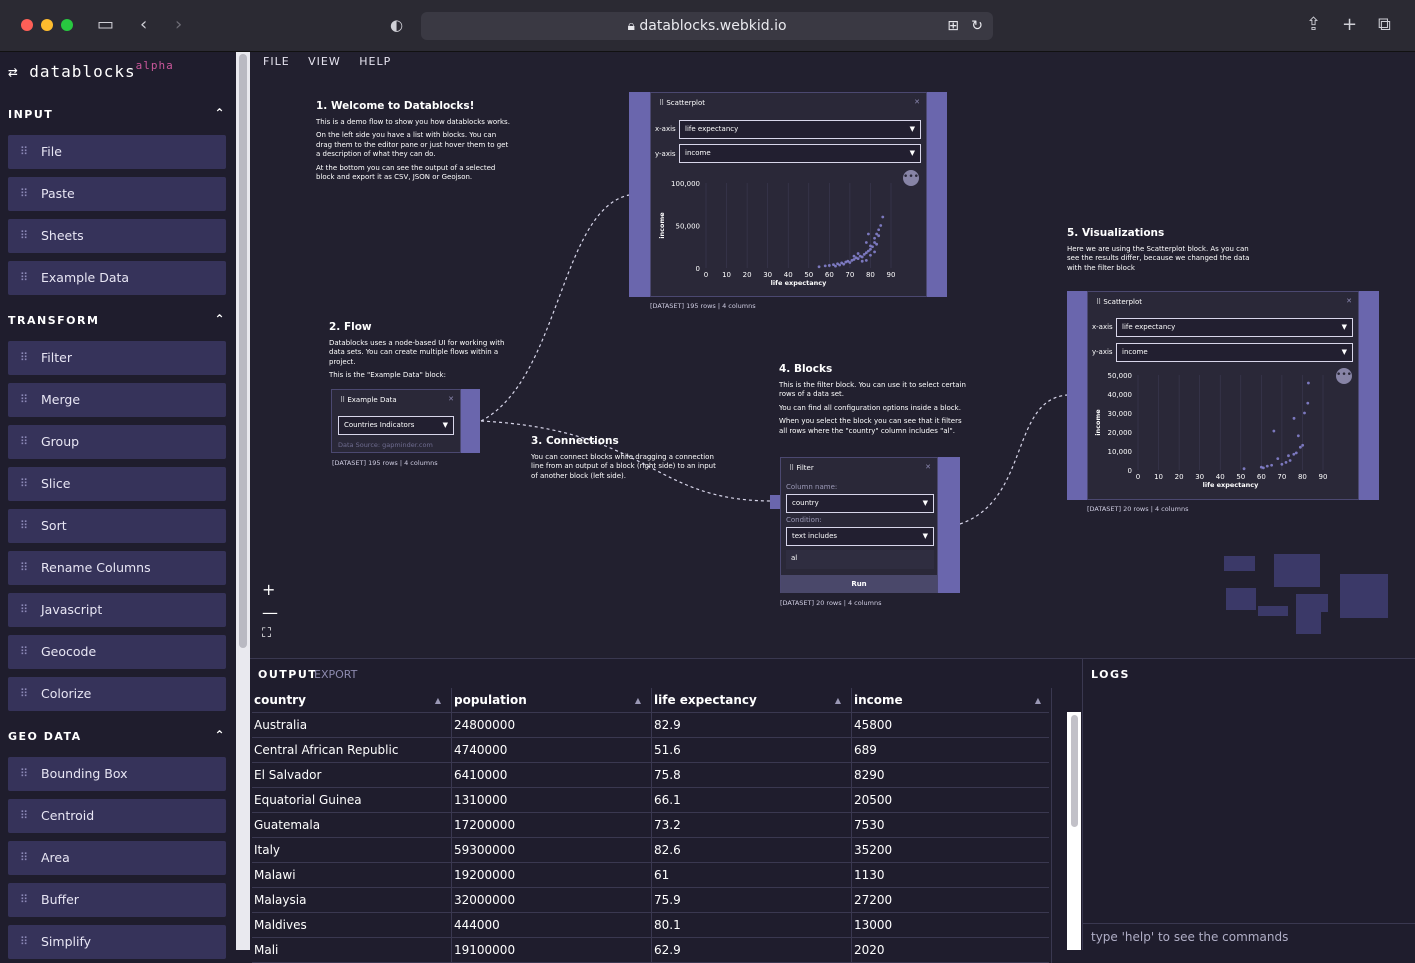 This screenshot has width=1415, height=963. I want to click on sidebar-item-example-data: ⠿ Example Data, so click(117, 278).